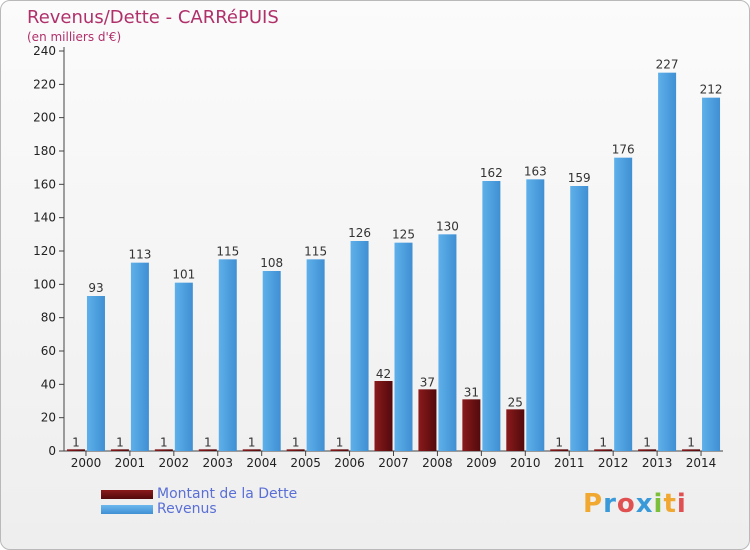  What do you see at coordinates (359, 233) in the screenshot?
I see `data-label-revenus: 126` at bounding box center [359, 233].